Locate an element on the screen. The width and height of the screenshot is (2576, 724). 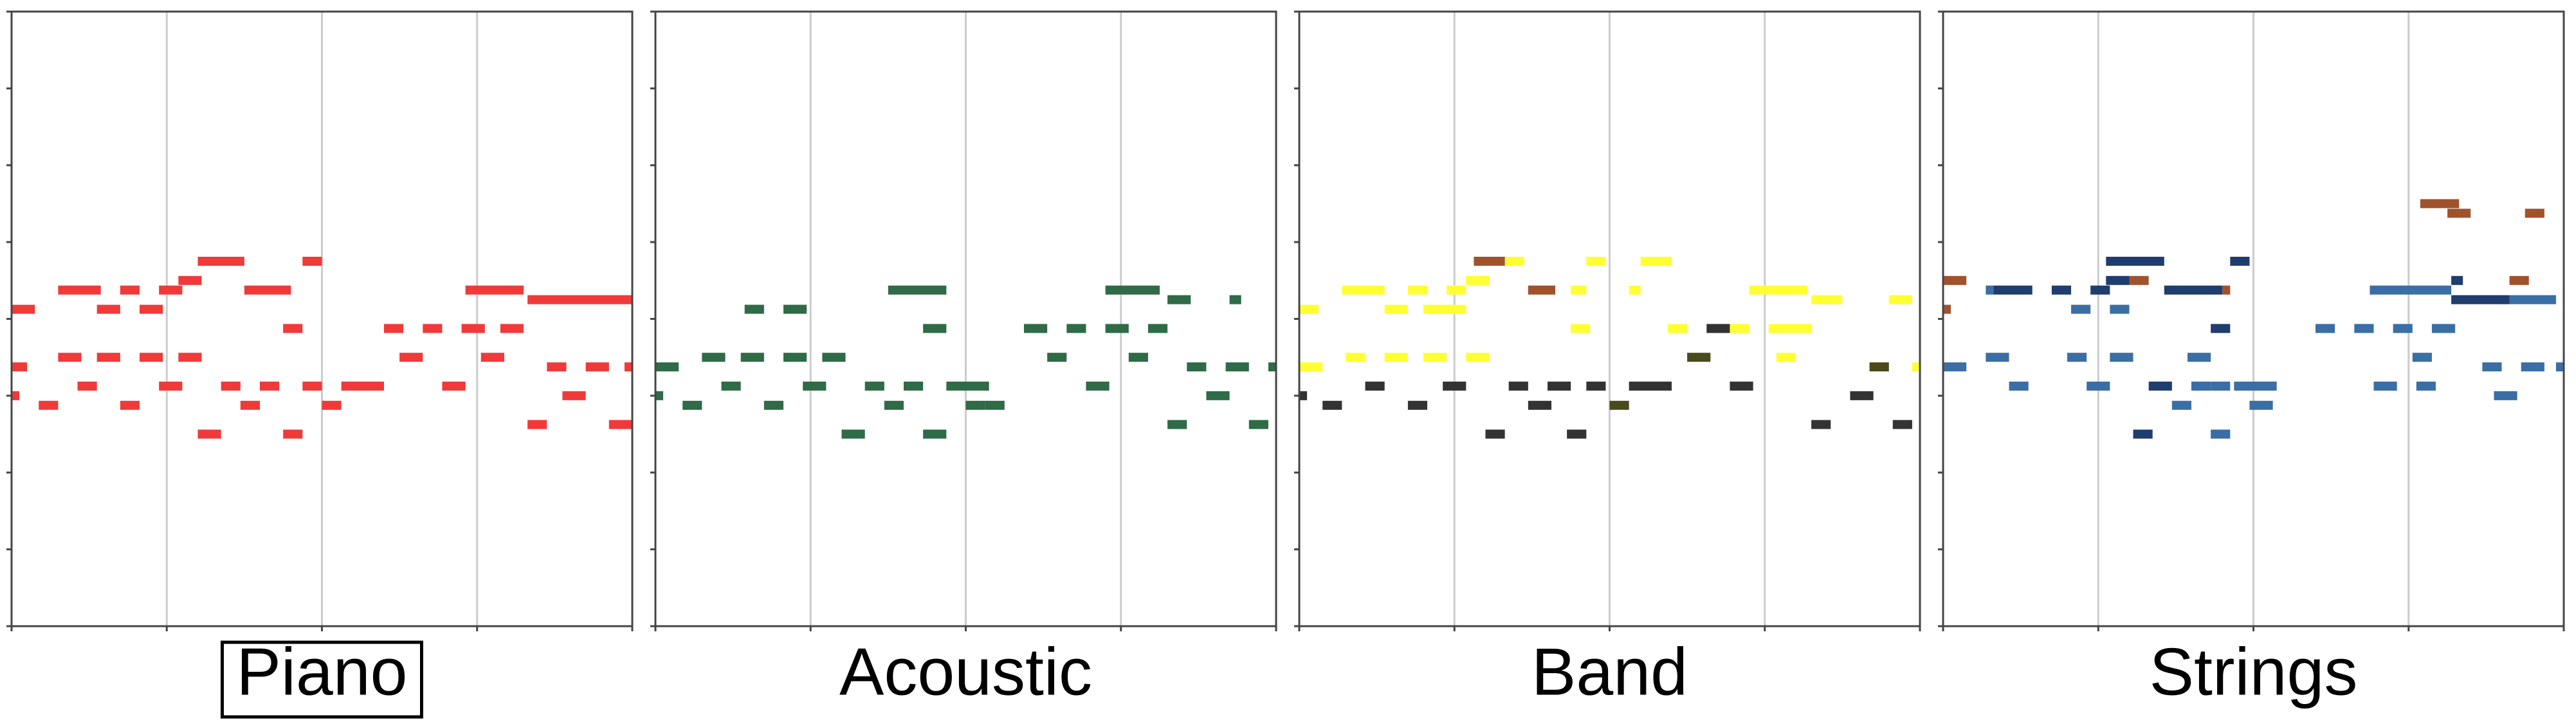
selection-box is located at coordinates (322, 679).